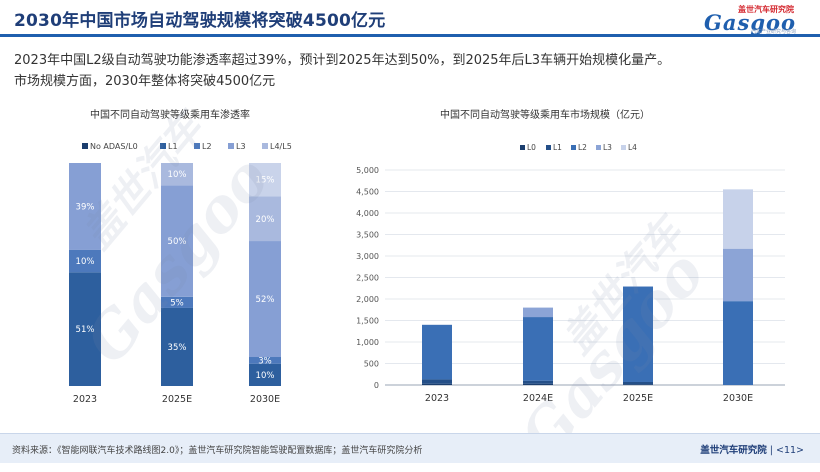 The width and height of the screenshot is (820, 472). What do you see at coordinates (114, 146) in the screenshot?
I see `chart1-legend-label-0: No ADAS/L0` at bounding box center [114, 146].